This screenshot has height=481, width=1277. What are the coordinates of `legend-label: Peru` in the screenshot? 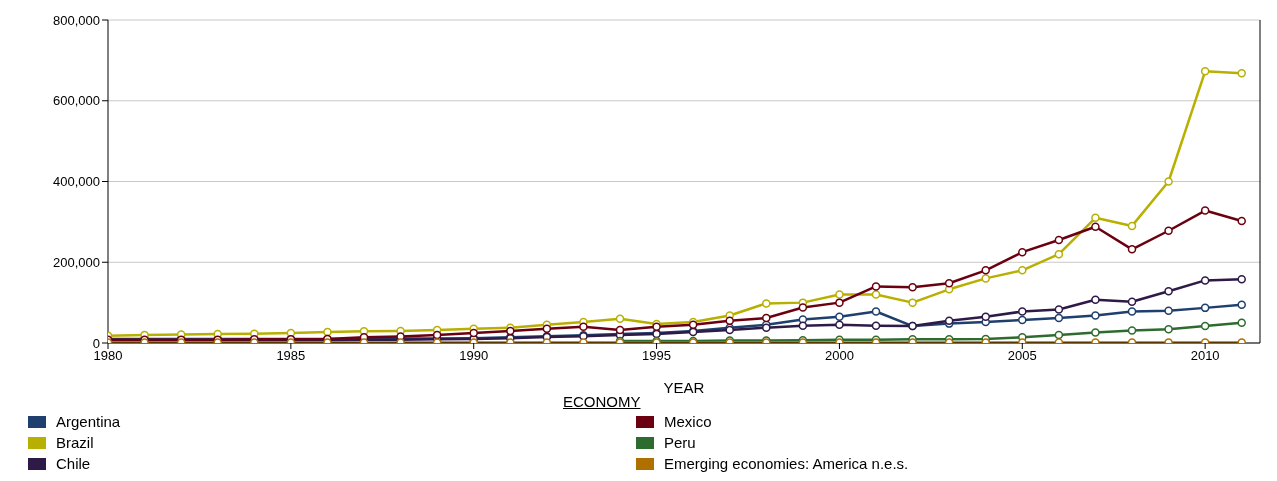 It's located at (680, 442).